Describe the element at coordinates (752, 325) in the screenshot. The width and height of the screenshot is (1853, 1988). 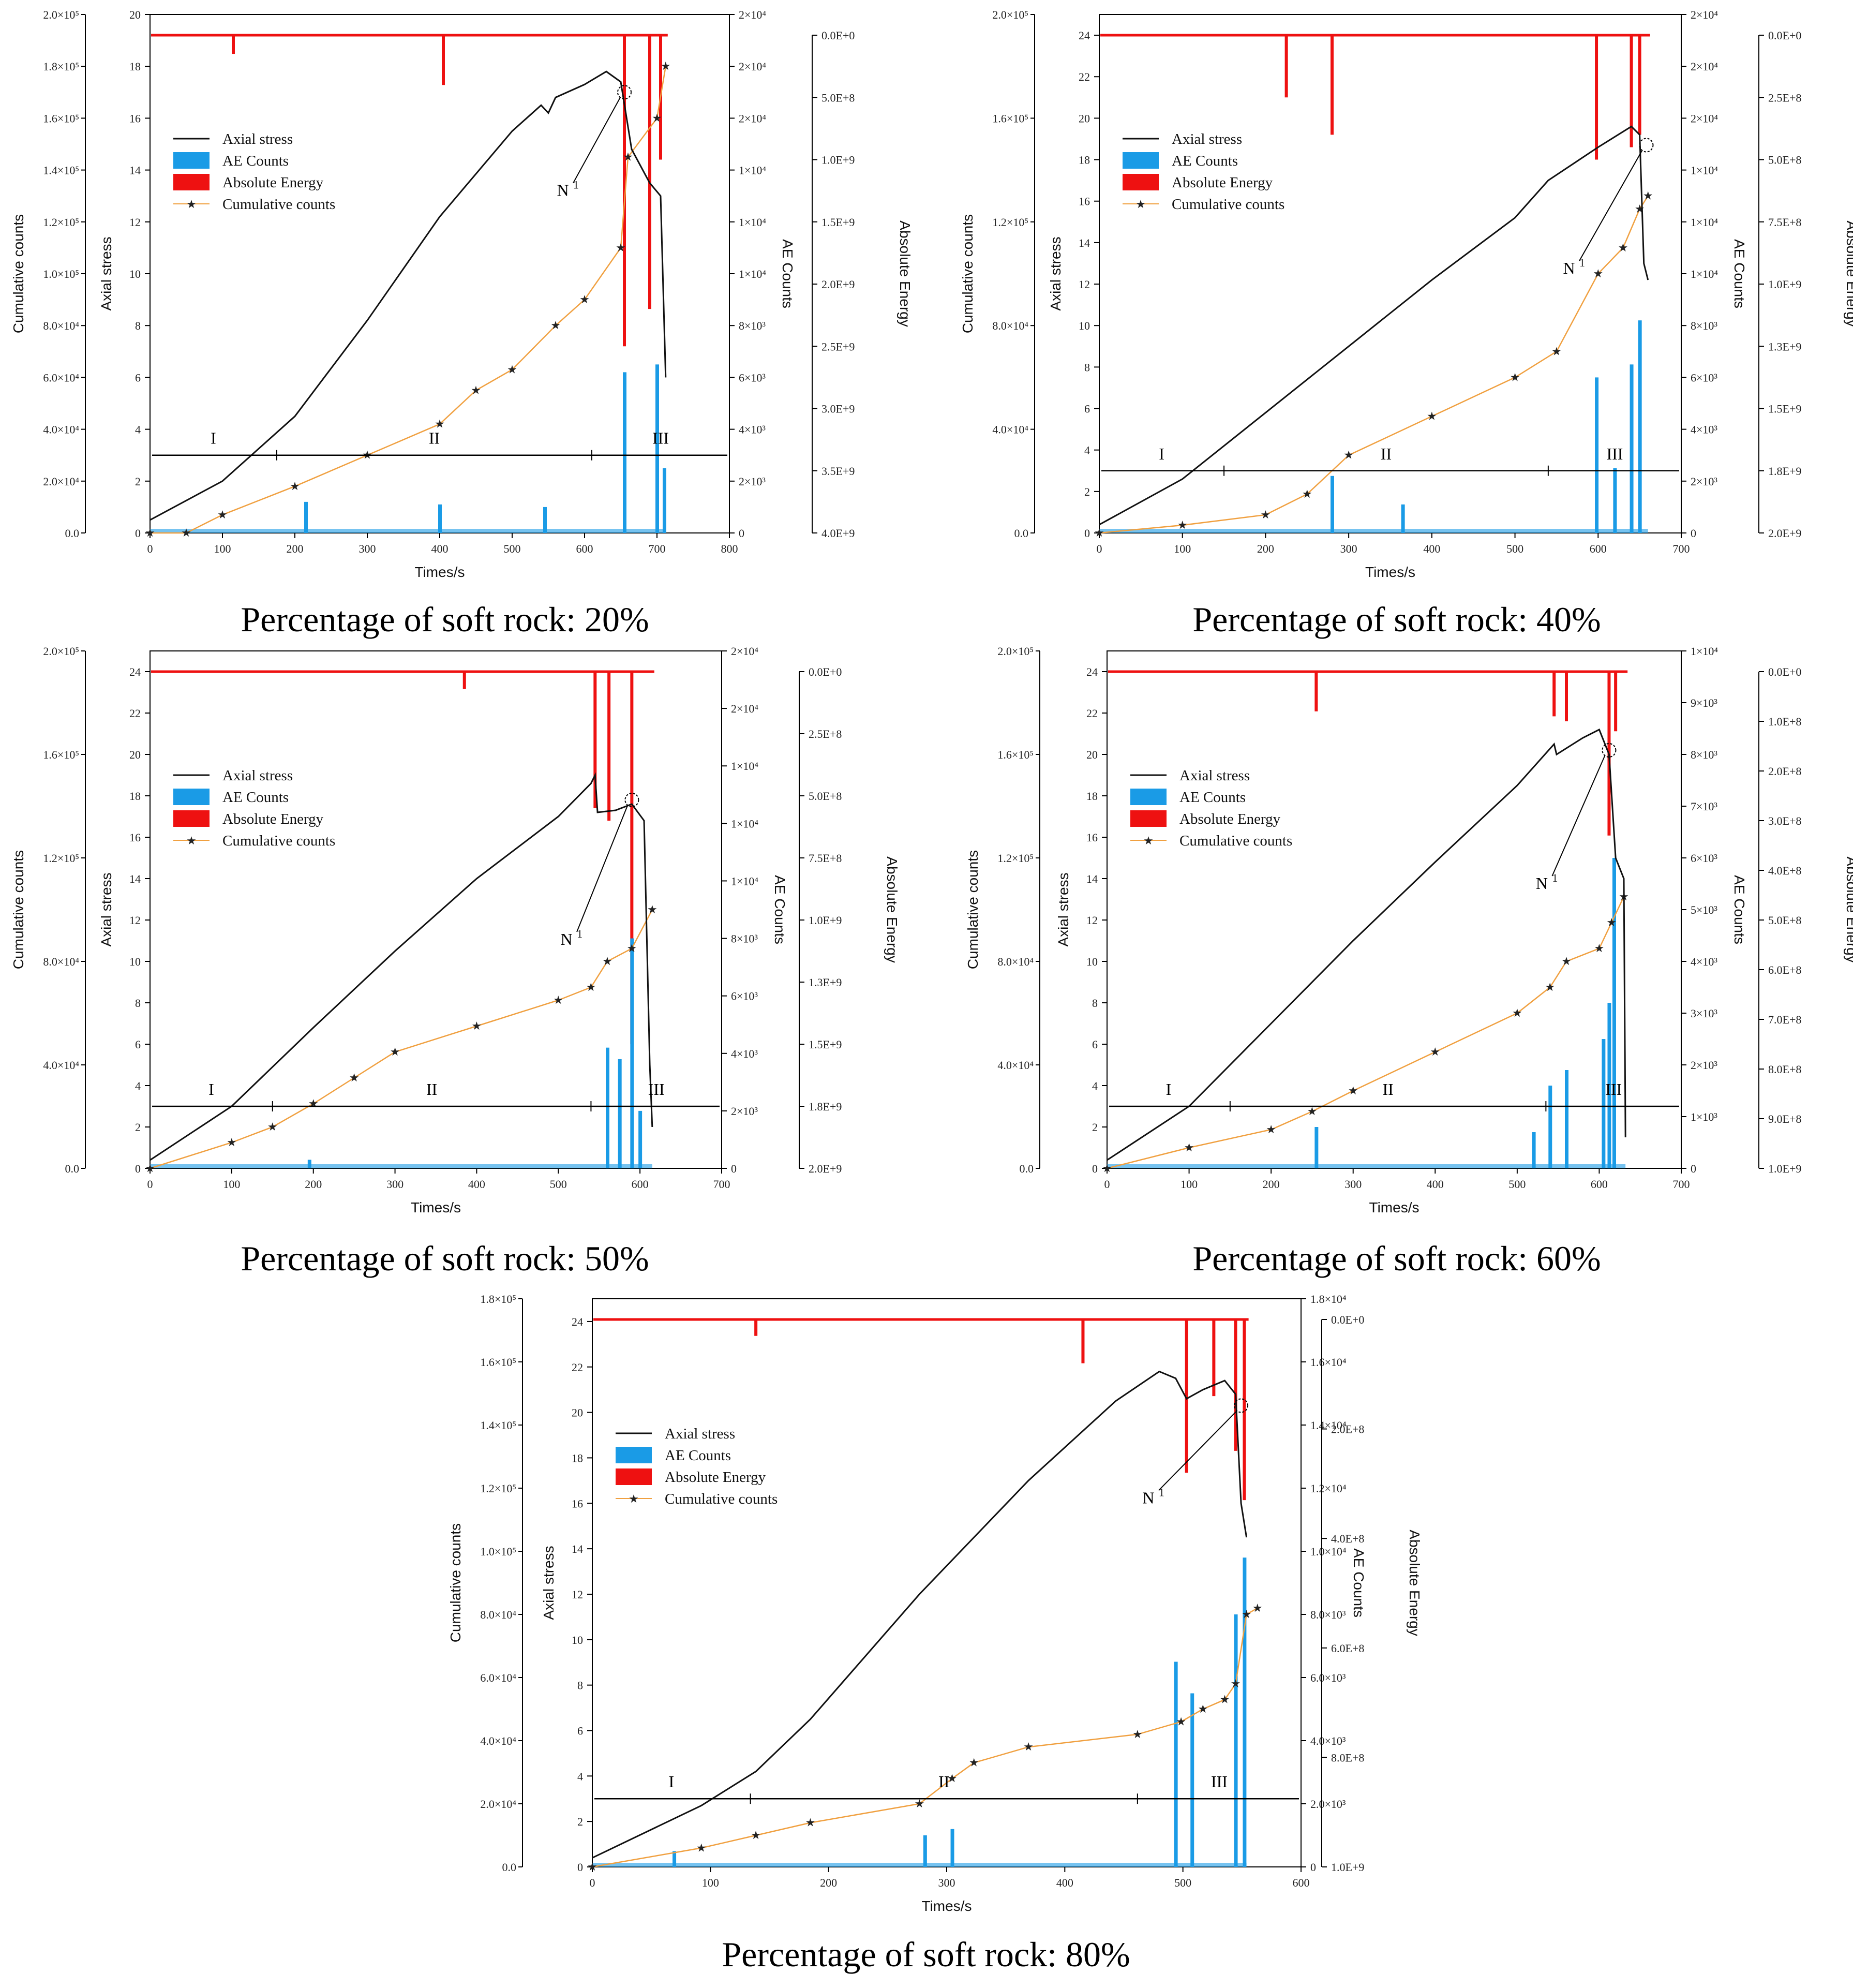
I see `ae-tick-label: 8×10³` at that location.